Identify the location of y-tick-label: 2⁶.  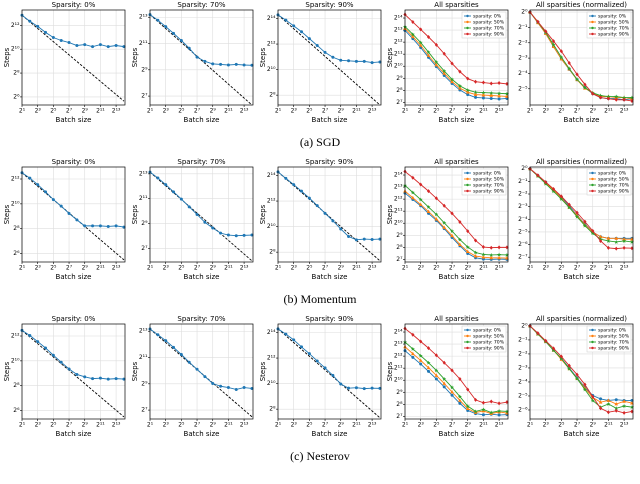
(16, 253).